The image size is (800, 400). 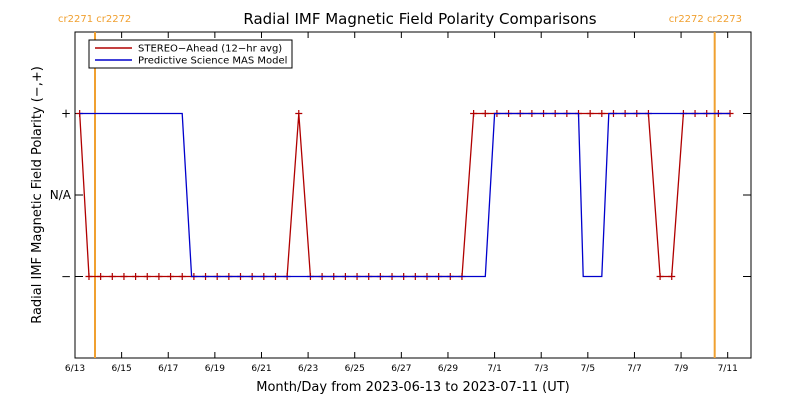 What do you see at coordinates (494, 369) in the screenshot?
I see `x-tick-label: 7/1` at bounding box center [494, 369].